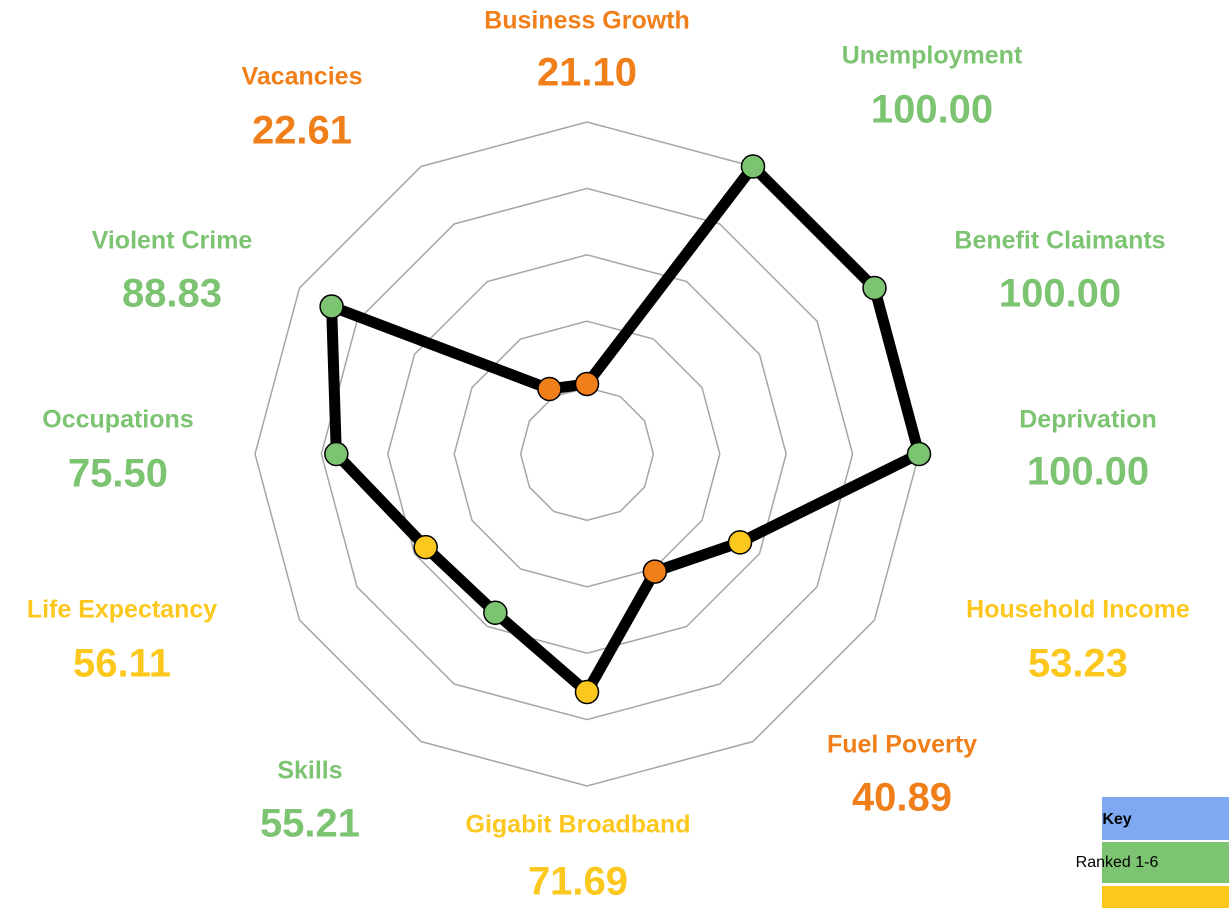  Describe the element at coordinates (587, 73) in the screenshot. I see `value-label: 21.10` at that location.